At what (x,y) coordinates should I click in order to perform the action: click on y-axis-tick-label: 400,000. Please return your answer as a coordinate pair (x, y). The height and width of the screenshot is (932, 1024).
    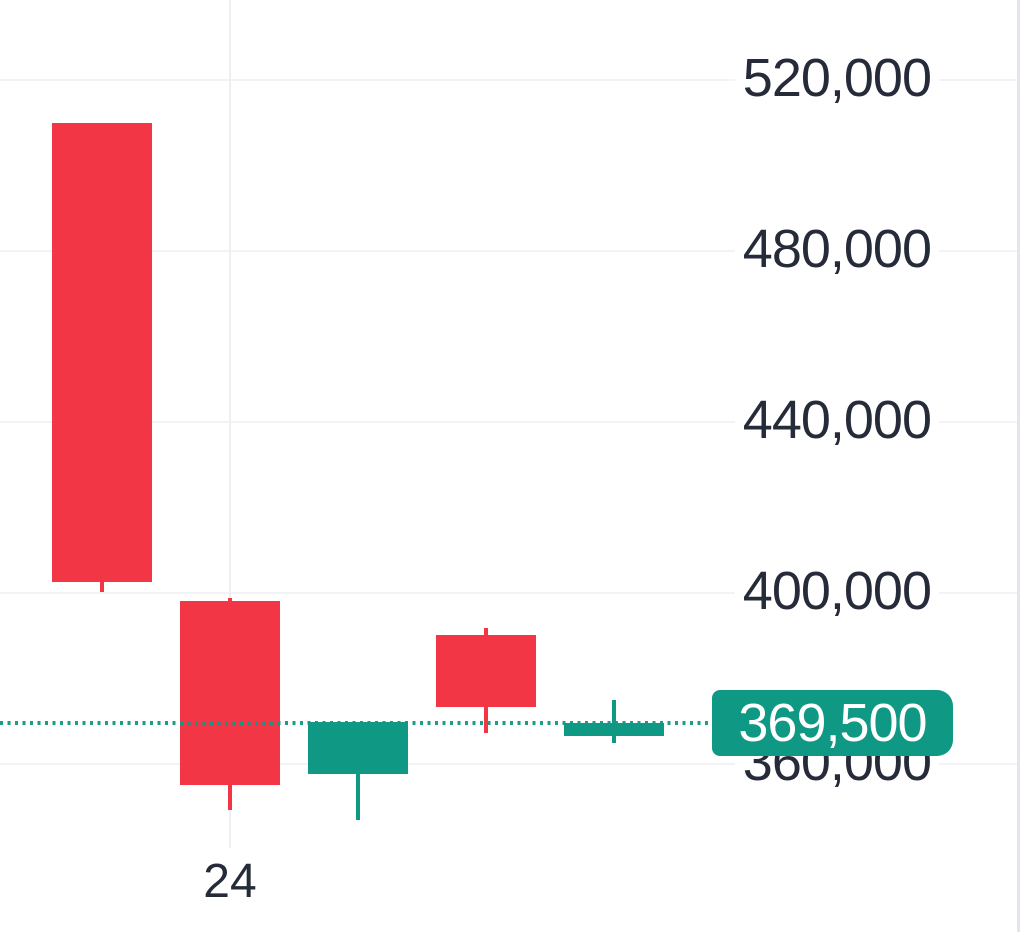
    Looking at the image, I should click on (836, 591).